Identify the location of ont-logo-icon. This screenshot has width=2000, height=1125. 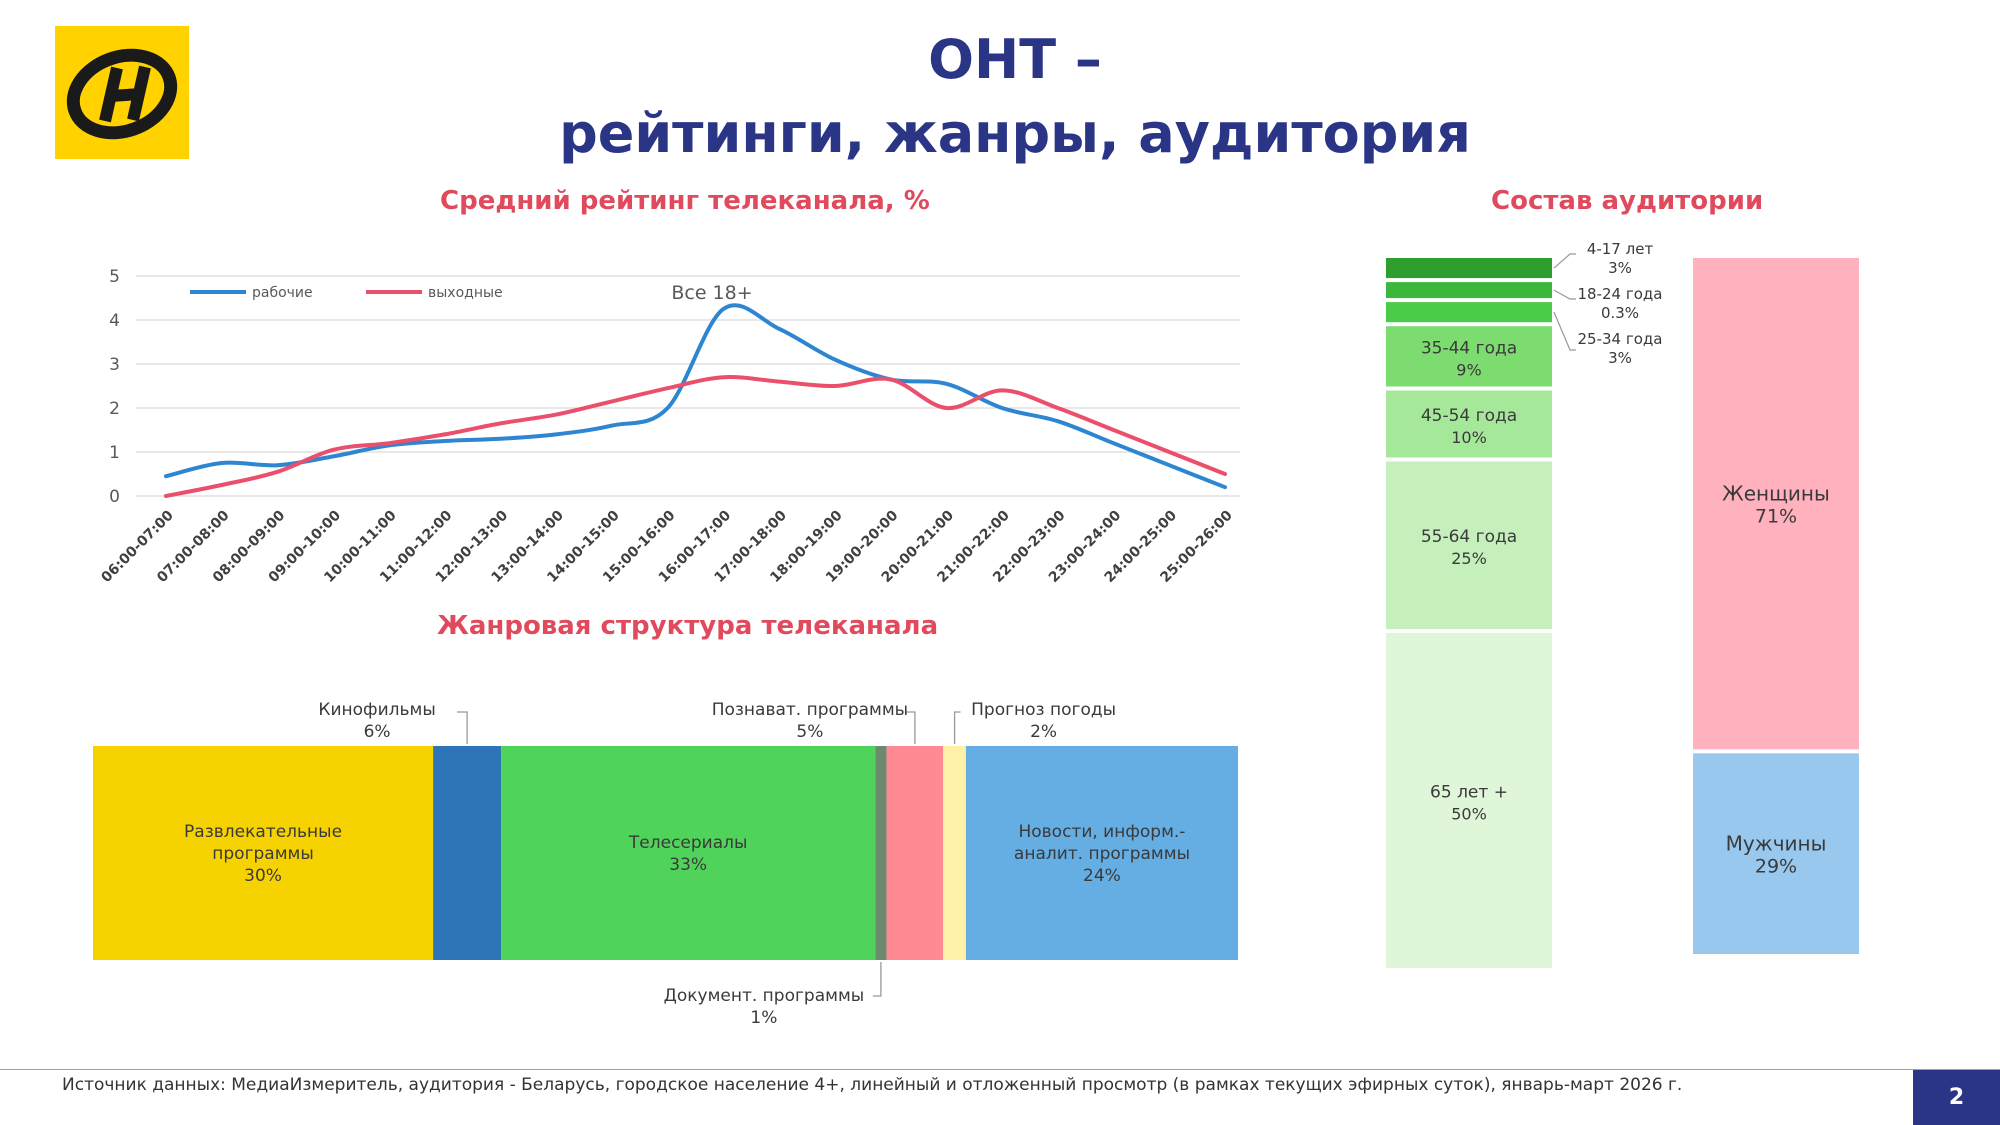
(122, 94).